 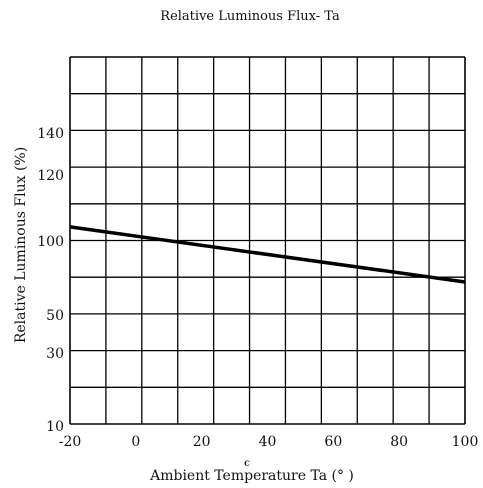 What do you see at coordinates (399, 442) in the screenshot?
I see `x-tick-label: 80` at bounding box center [399, 442].